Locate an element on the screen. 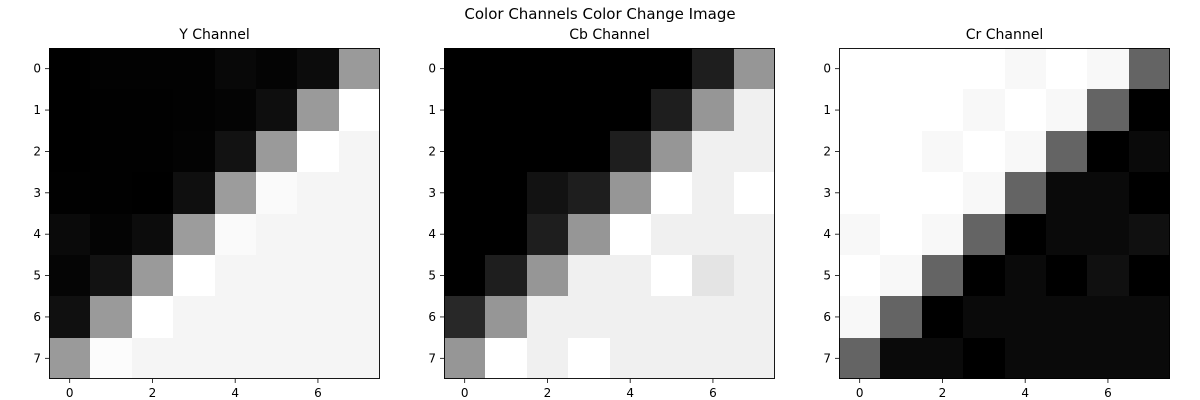 This screenshot has width=1200, height=400. y-tick-label: 5 is located at coordinates (37, 276).